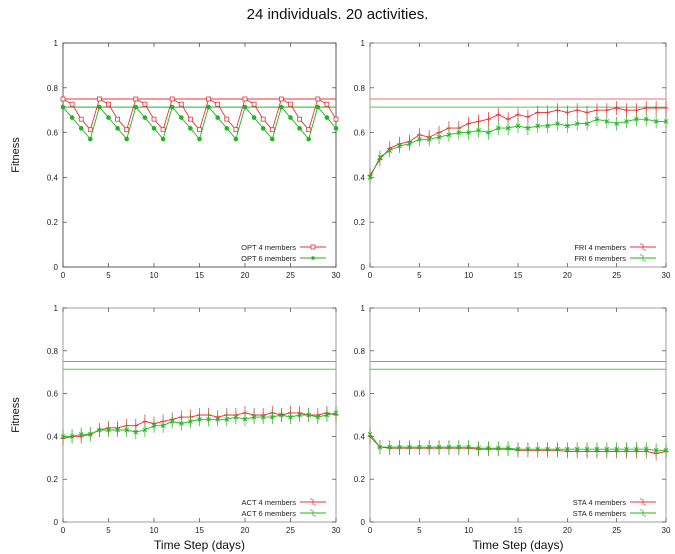  I want to click on figure-title: 24 individuals. 20 activities., so click(337, 14).